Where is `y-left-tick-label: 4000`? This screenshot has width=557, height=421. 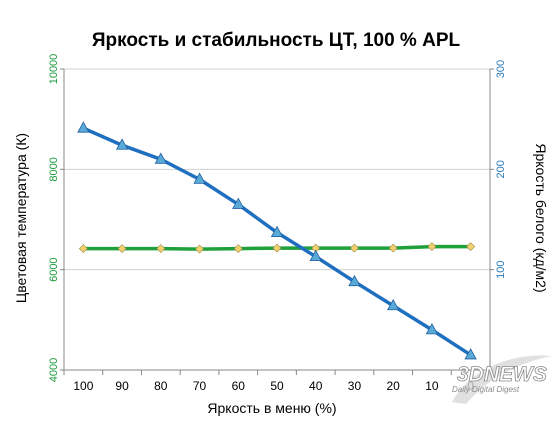 y-left-tick-label: 4000 is located at coordinates (54, 370).